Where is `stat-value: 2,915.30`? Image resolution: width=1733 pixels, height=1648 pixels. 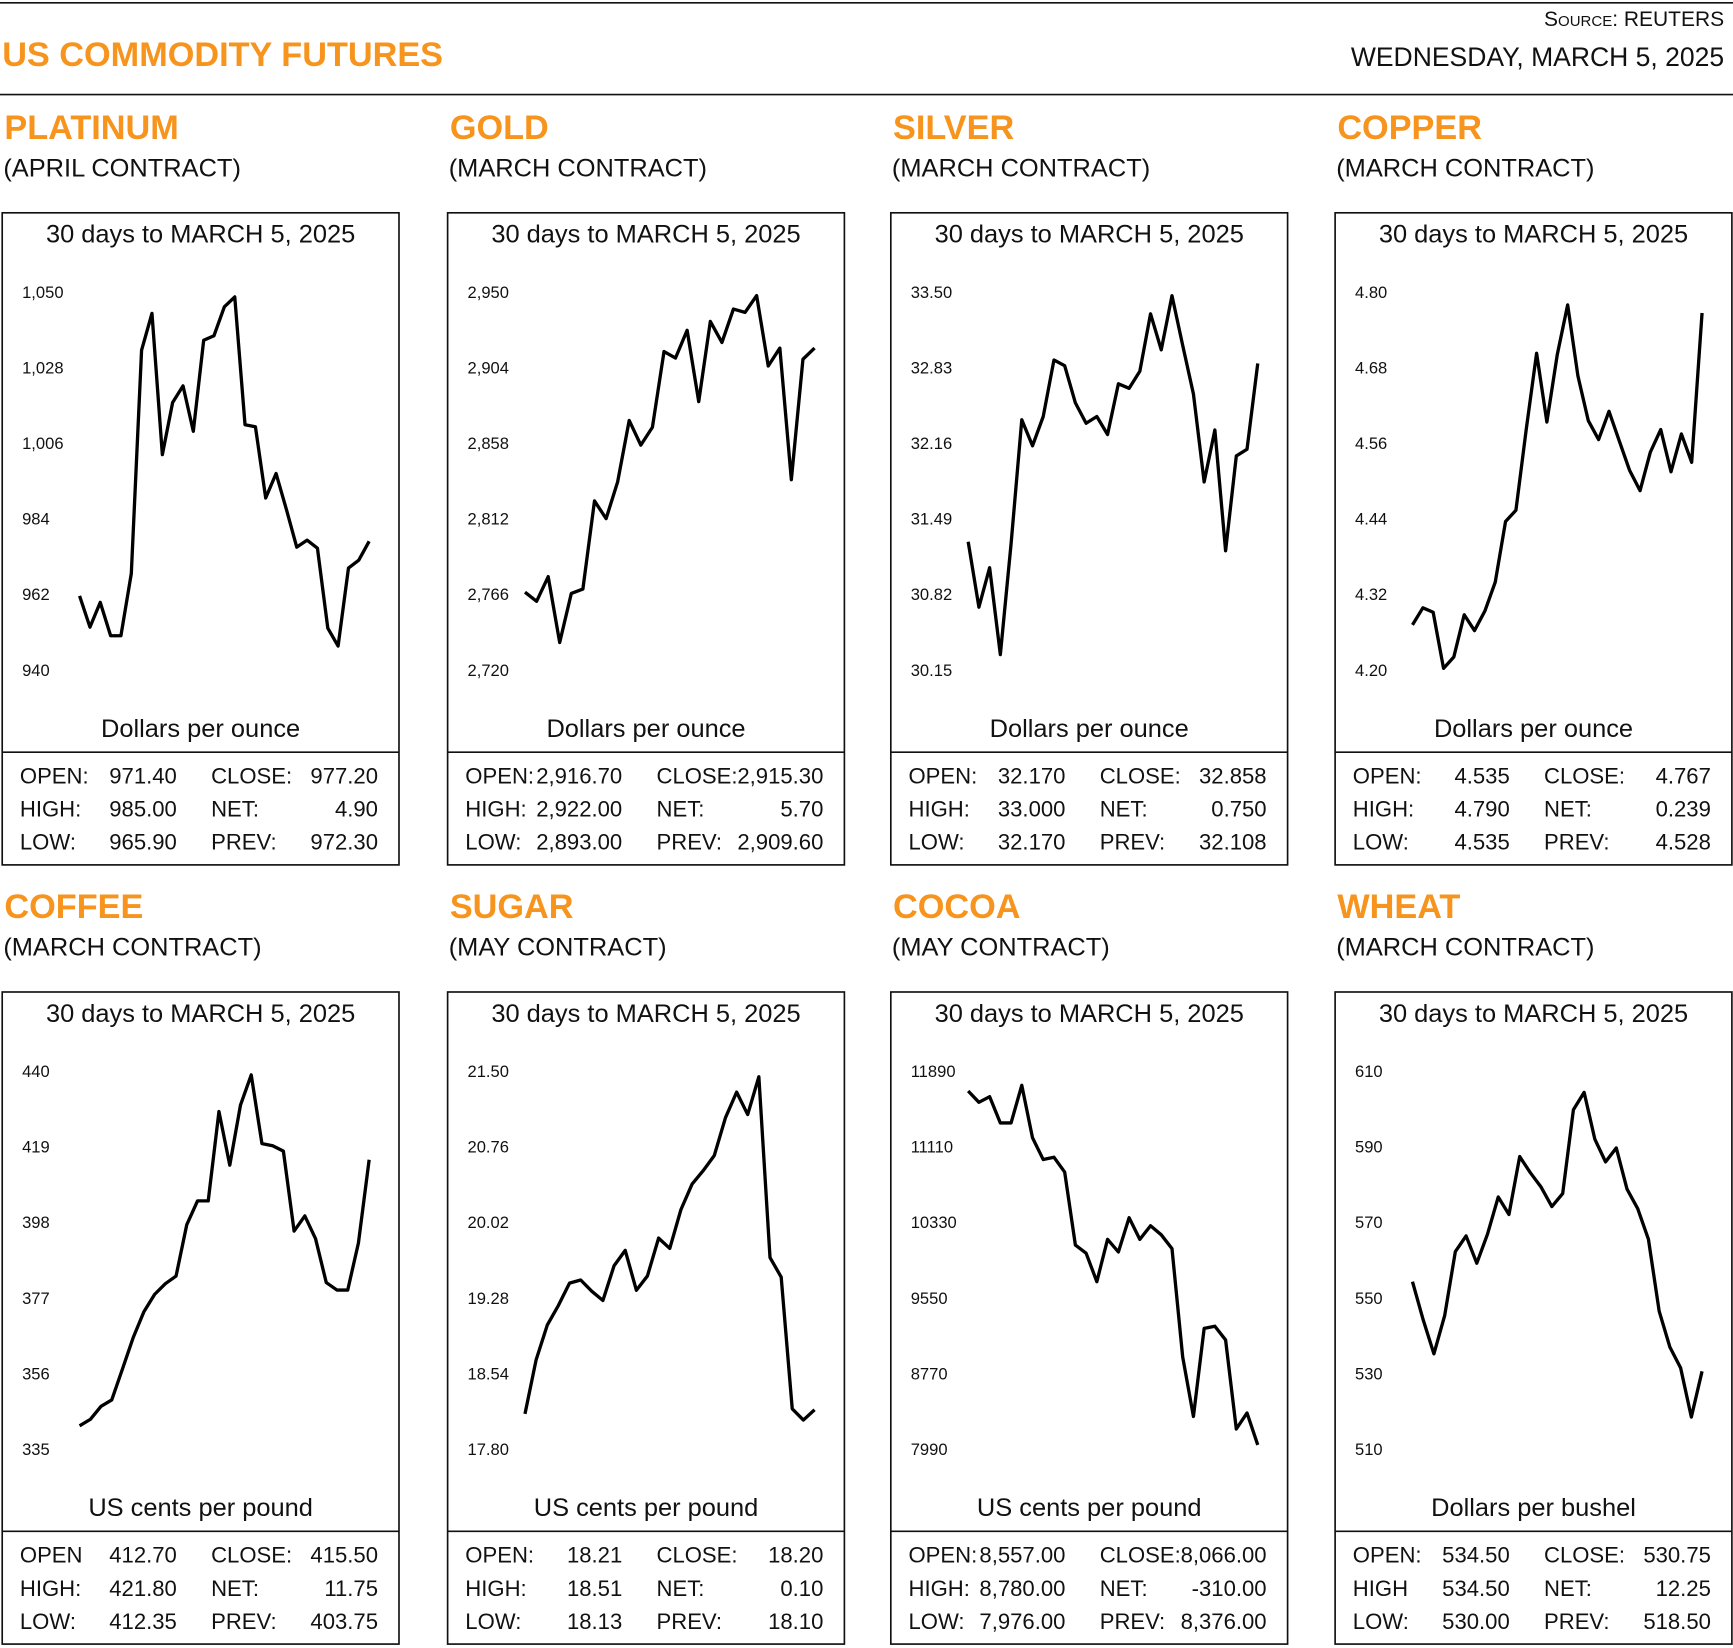
stat-value: 2,915.30 is located at coordinates (780, 775).